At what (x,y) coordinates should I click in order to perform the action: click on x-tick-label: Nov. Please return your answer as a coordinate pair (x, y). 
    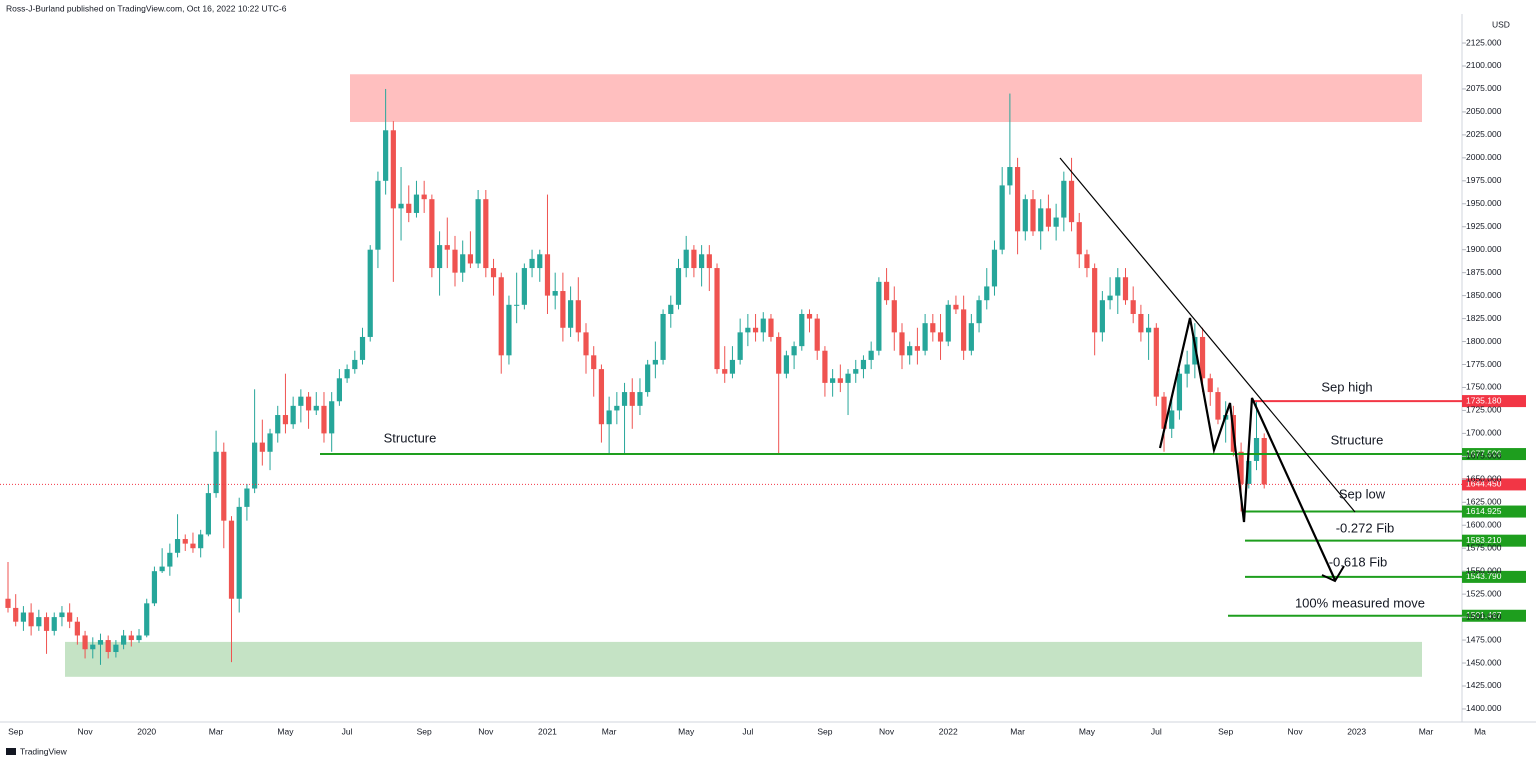
    Looking at the image, I should click on (486, 731).